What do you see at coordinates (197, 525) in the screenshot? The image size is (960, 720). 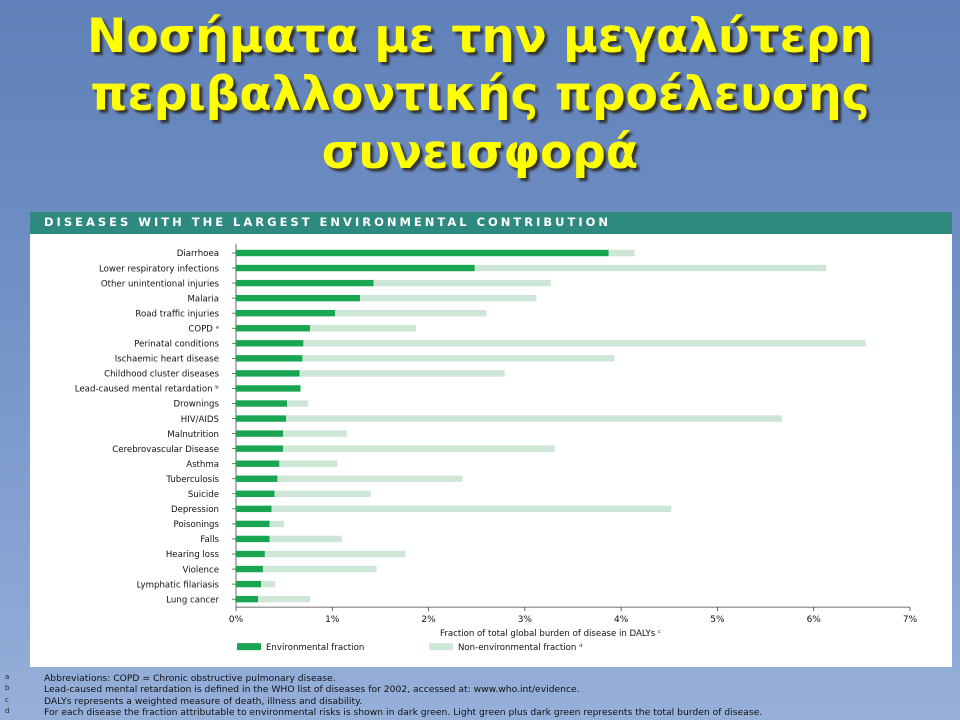 I see `category-label: Poisonings` at bounding box center [197, 525].